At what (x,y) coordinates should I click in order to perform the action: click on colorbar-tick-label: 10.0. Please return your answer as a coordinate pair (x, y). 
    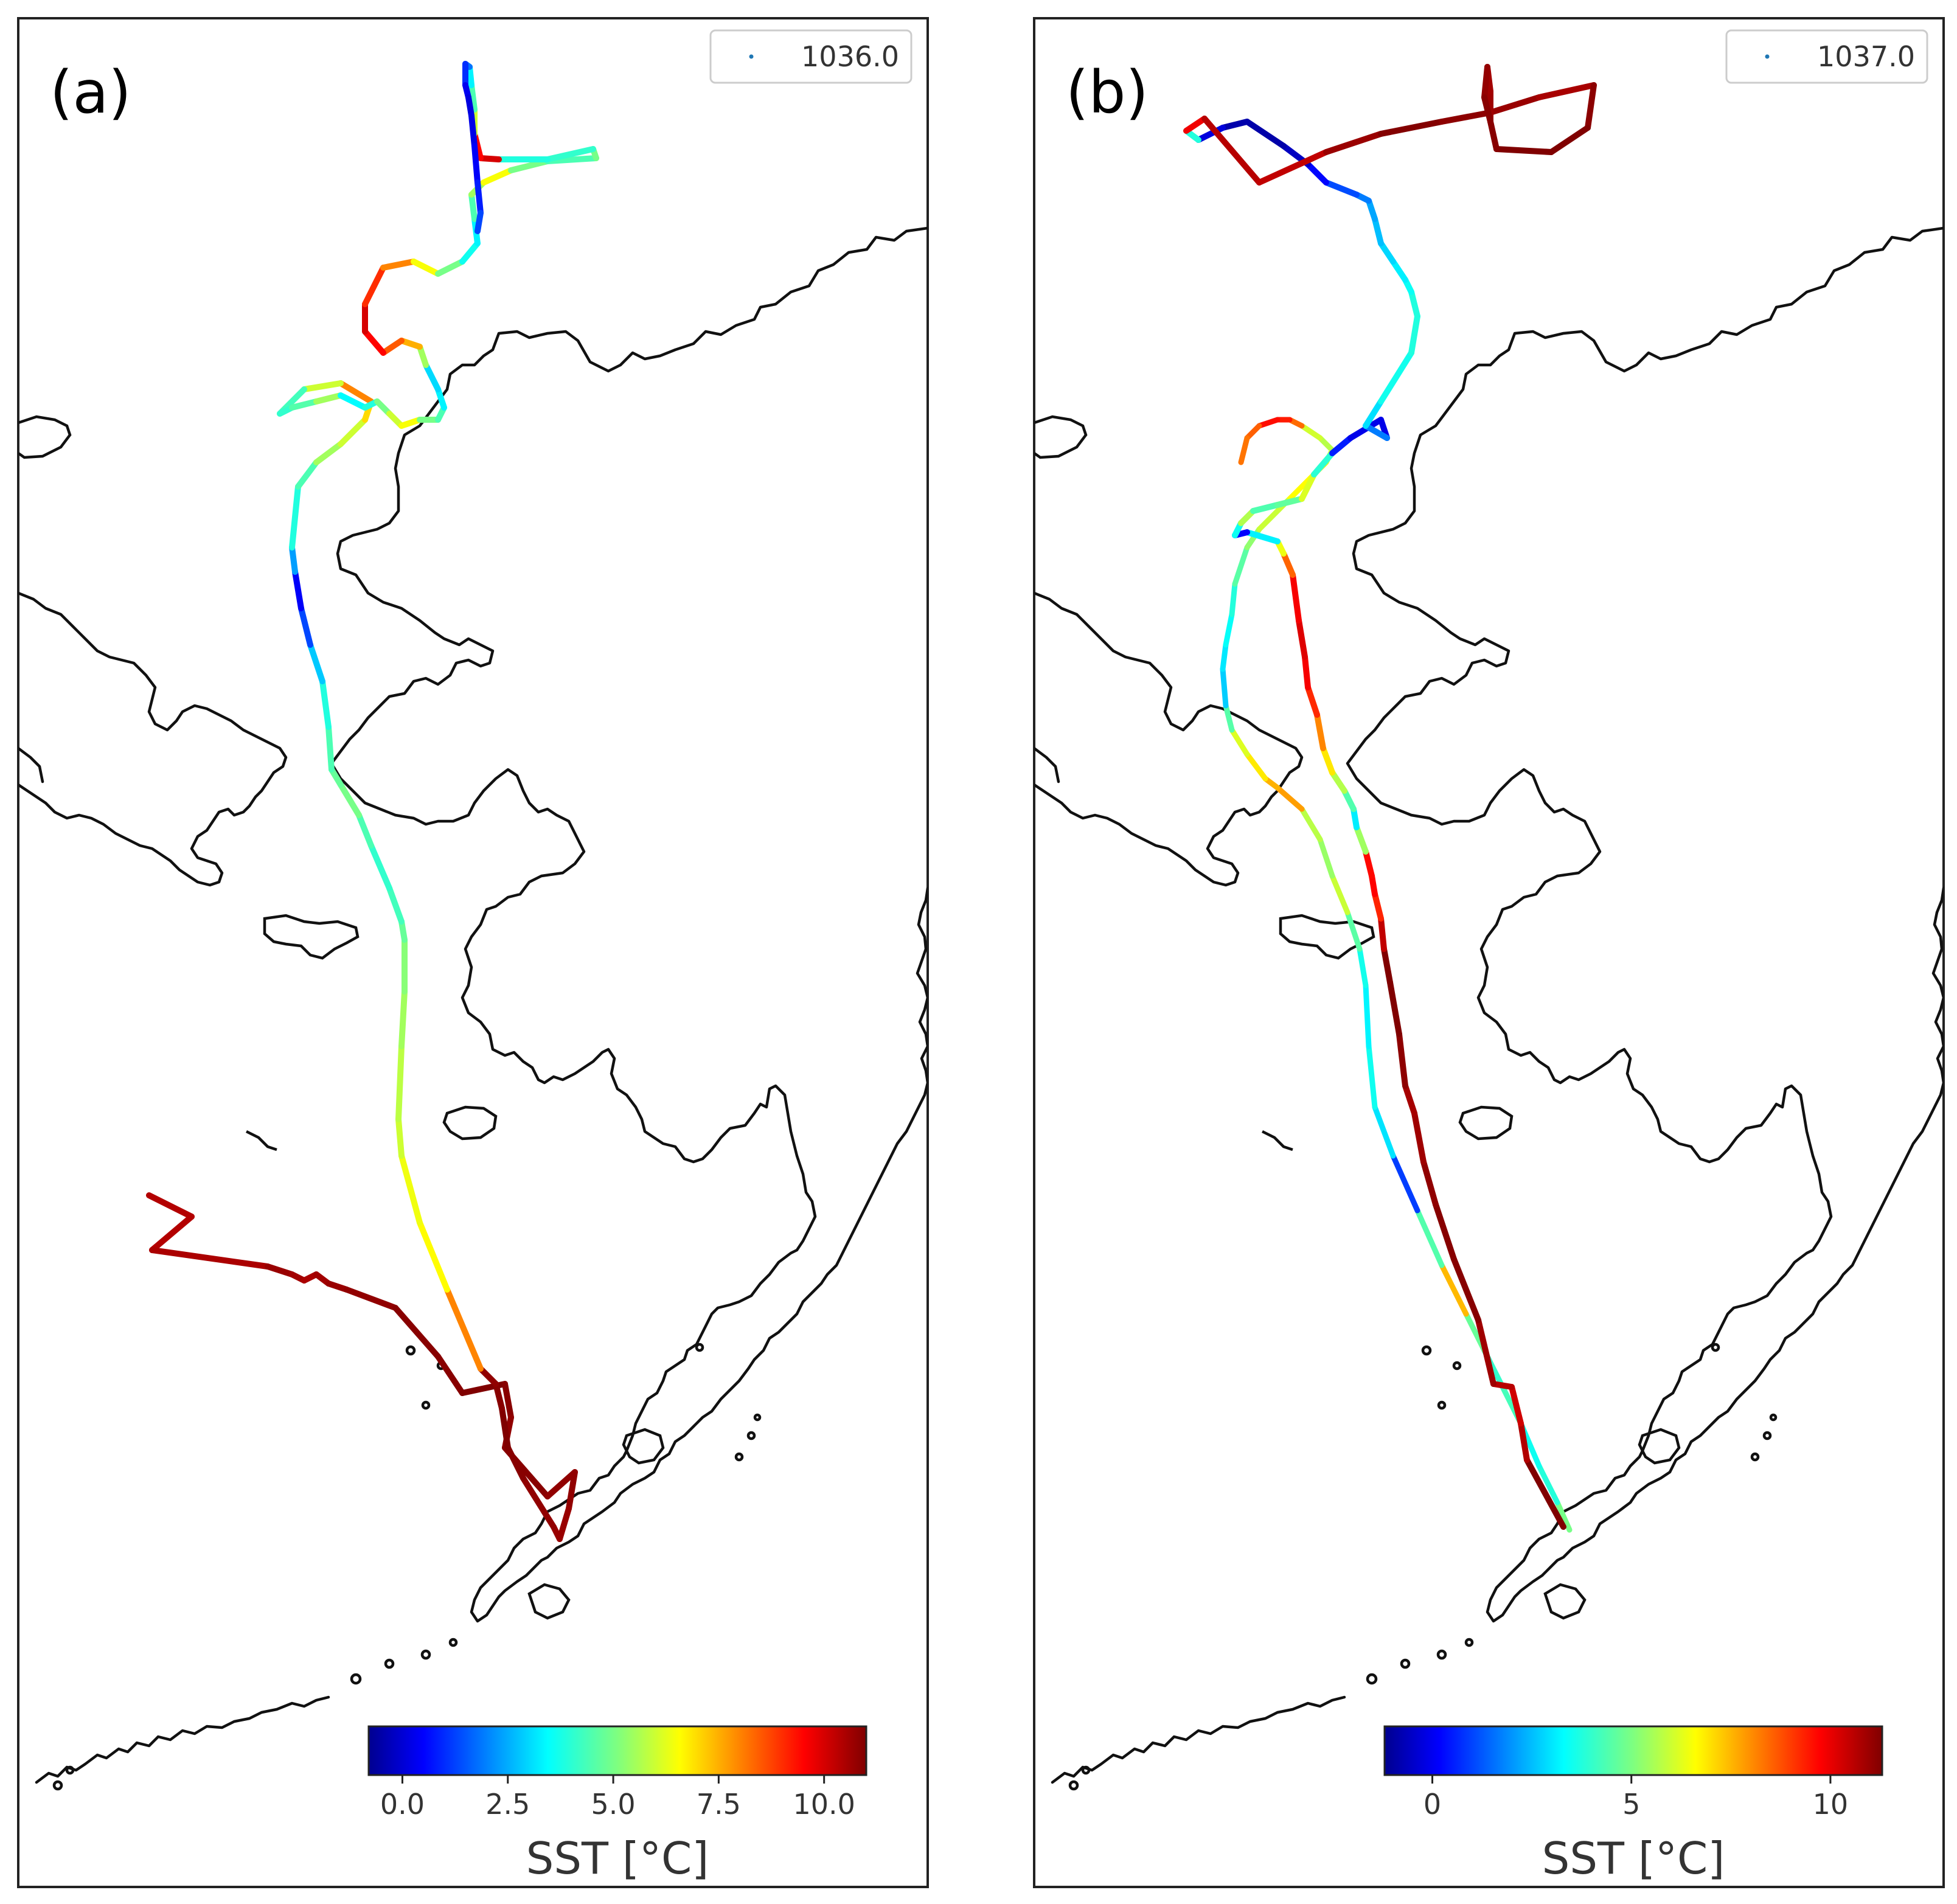
    Looking at the image, I should click on (824, 1804).